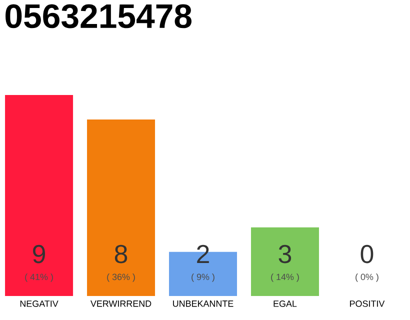 Image resolution: width=410 pixels, height=320 pixels. What do you see at coordinates (39, 254) in the screenshot?
I see `annotation: 9` at bounding box center [39, 254].